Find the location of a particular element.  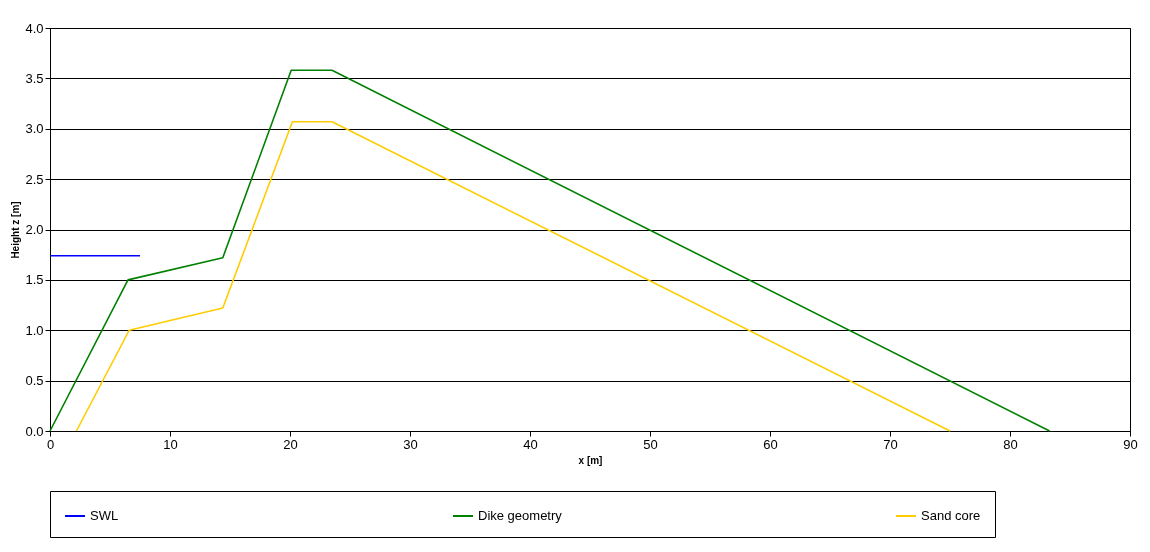

x-tick-label: 30 is located at coordinates (410, 444).